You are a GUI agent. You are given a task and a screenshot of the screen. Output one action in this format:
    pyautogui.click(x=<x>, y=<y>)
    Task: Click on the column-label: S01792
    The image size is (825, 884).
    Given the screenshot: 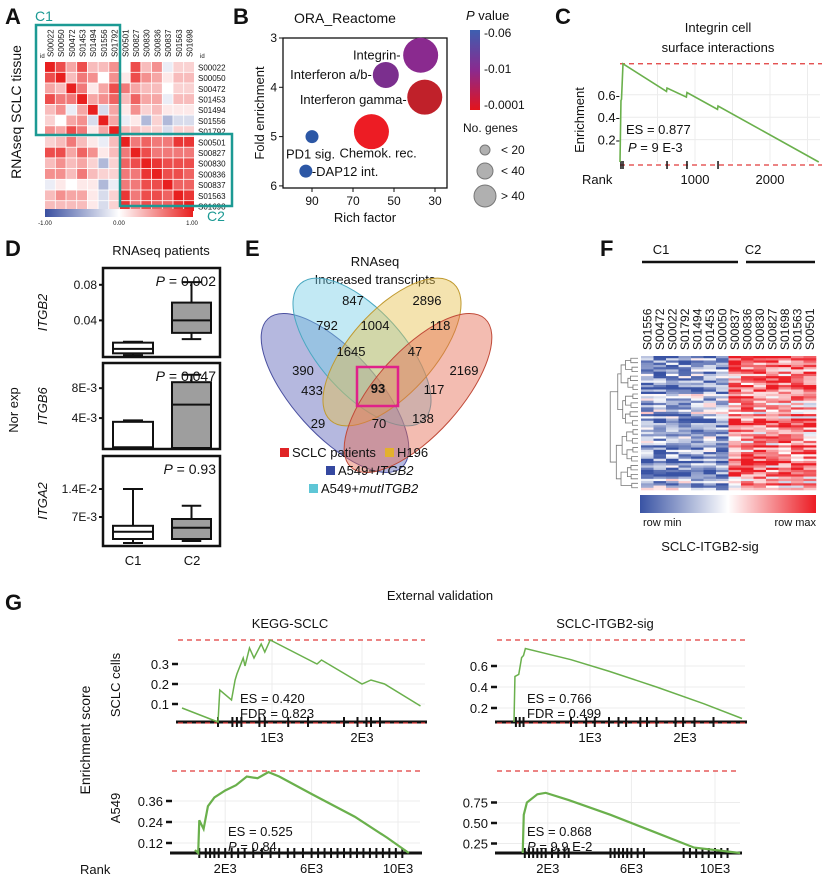 What is the action you would take?
    pyautogui.click(x=115, y=43)
    